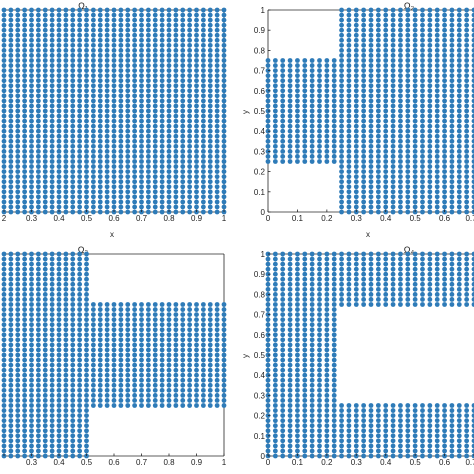 The width and height of the screenshot is (474, 474). Describe the element at coordinates (224, 462) in the screenshot. I see `x-tick-label: 1` at that location.